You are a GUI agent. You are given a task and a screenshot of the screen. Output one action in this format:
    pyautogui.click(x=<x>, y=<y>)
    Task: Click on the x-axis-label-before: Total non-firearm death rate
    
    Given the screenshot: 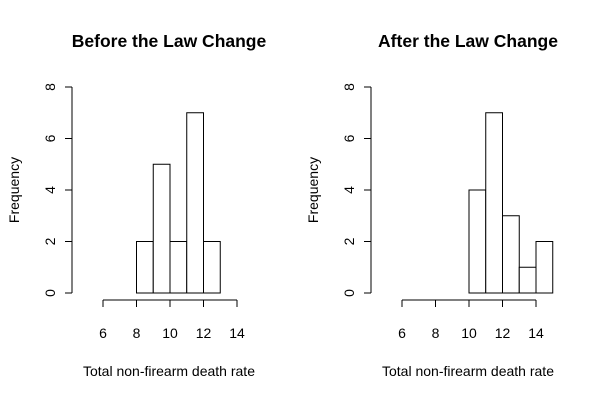 What is the action you would take?
    pyautogui.click(x=169, y=371)
    